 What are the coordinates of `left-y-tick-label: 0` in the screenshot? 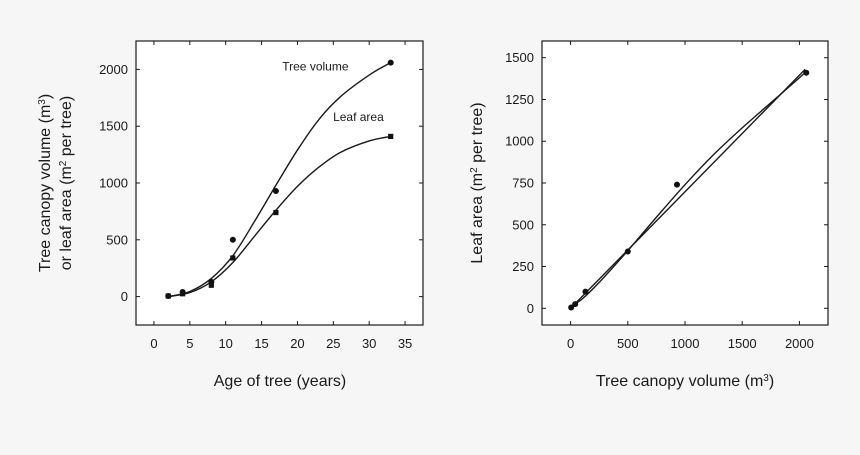 It's located at (124, 296).